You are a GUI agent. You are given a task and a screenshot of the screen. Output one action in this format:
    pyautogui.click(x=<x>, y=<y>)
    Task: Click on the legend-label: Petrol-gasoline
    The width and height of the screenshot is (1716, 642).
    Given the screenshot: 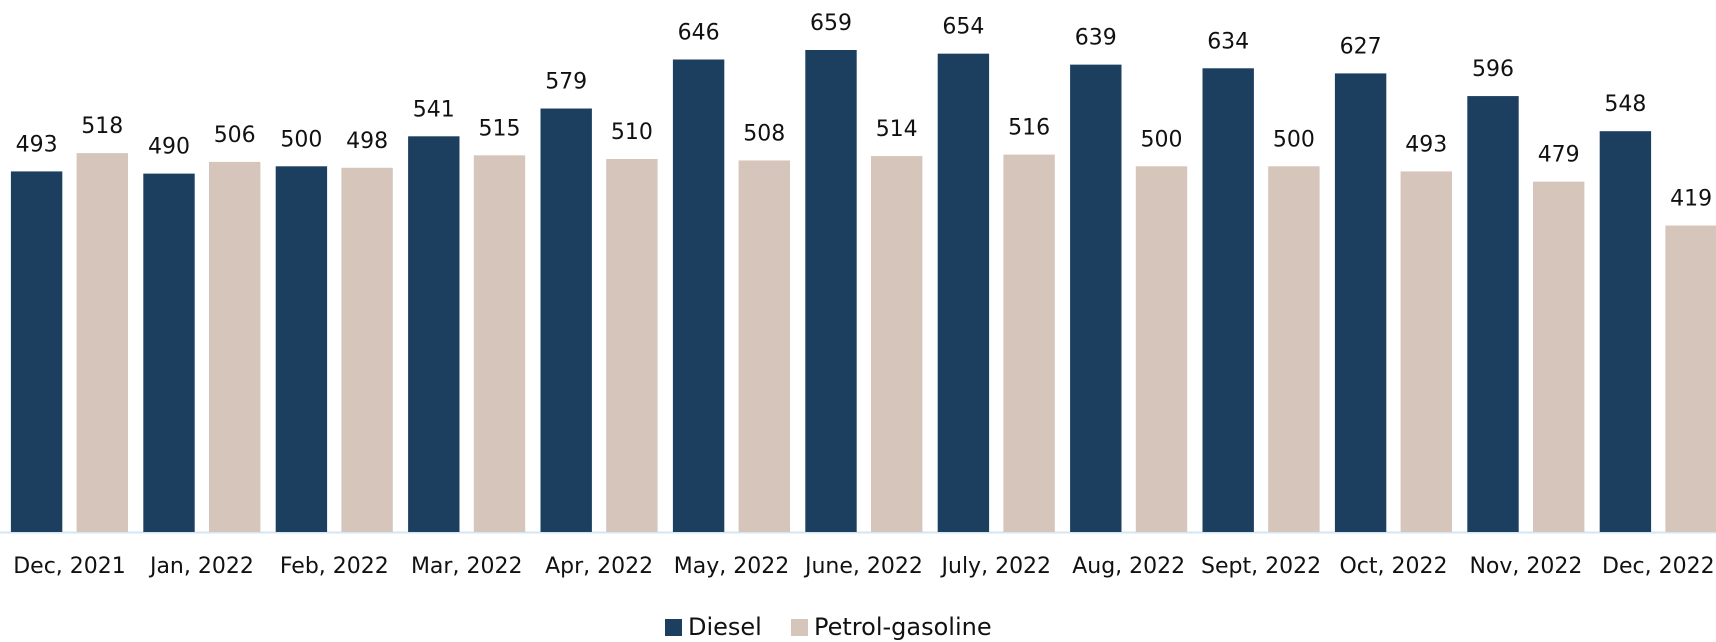 What is the action you would take?
    pyautogui.click(x=903, y=627)
    